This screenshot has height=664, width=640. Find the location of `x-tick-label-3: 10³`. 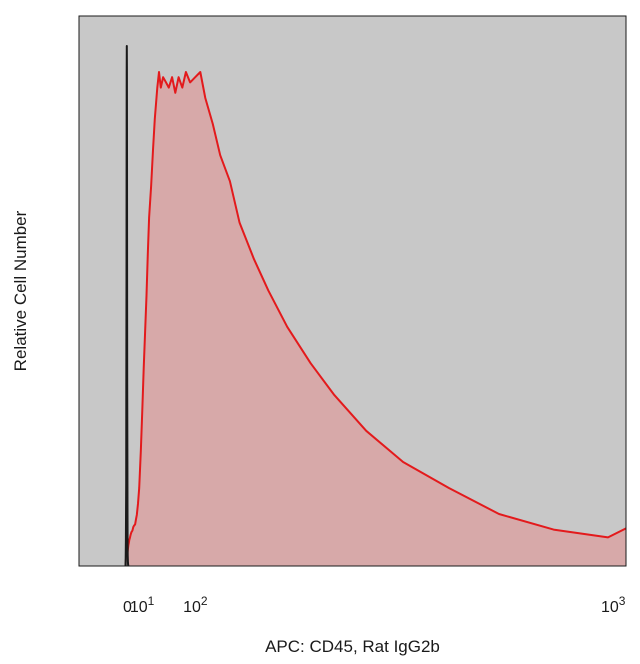

x-tick-label-3: 10³ is located at coordinates (613, 605).